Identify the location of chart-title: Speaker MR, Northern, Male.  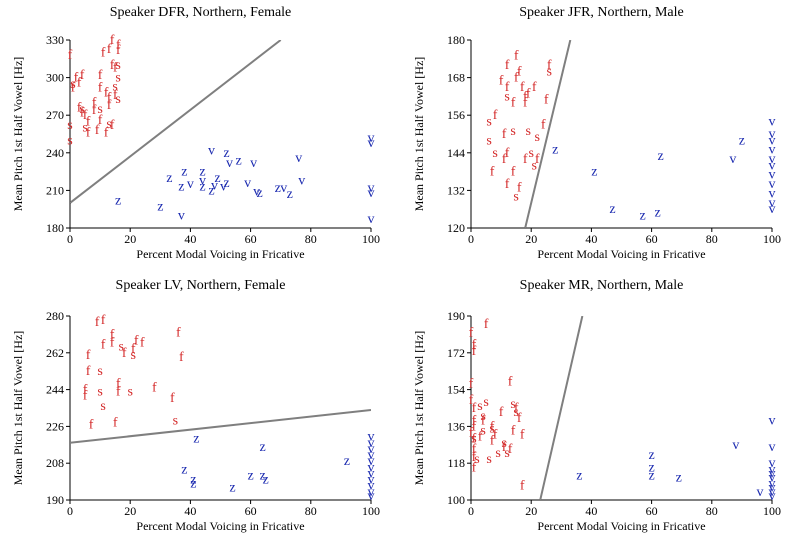
(601, 285).